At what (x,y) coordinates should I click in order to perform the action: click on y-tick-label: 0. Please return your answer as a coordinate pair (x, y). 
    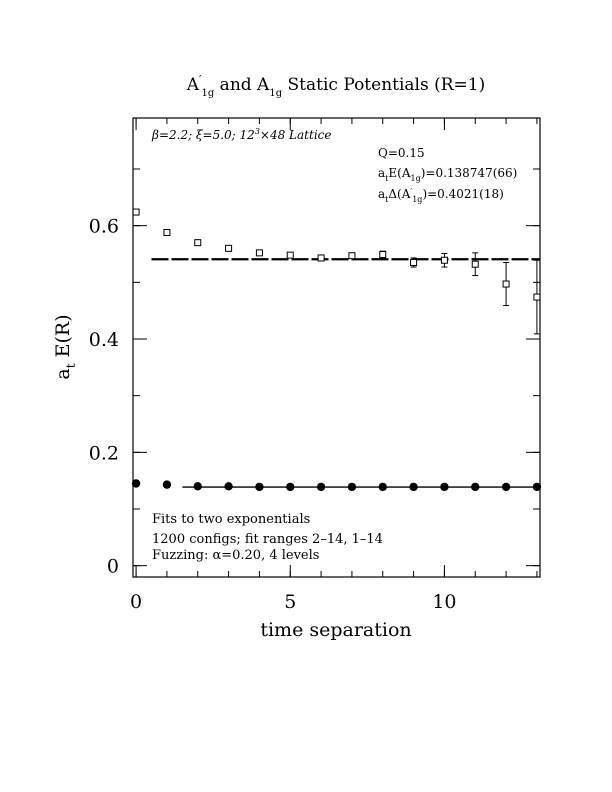
    Looking at the image, I should click on (113, 567).